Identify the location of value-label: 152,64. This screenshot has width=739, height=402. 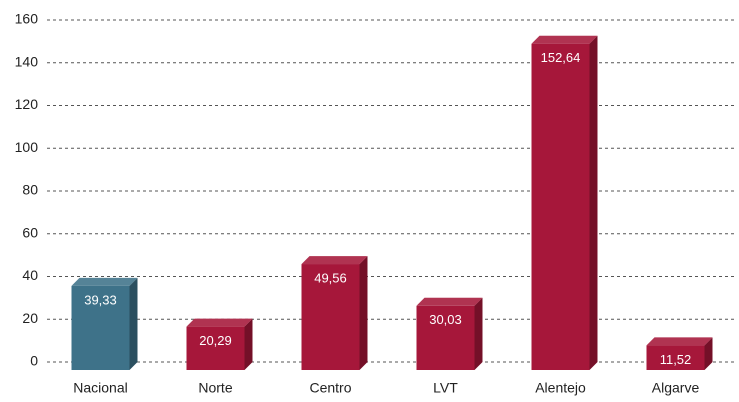
(561, 57).